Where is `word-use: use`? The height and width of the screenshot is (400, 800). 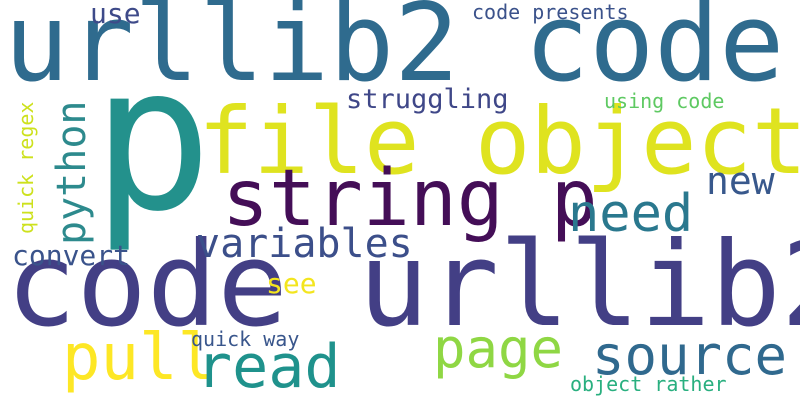 word-use: use is located at coordinates (115, 15).